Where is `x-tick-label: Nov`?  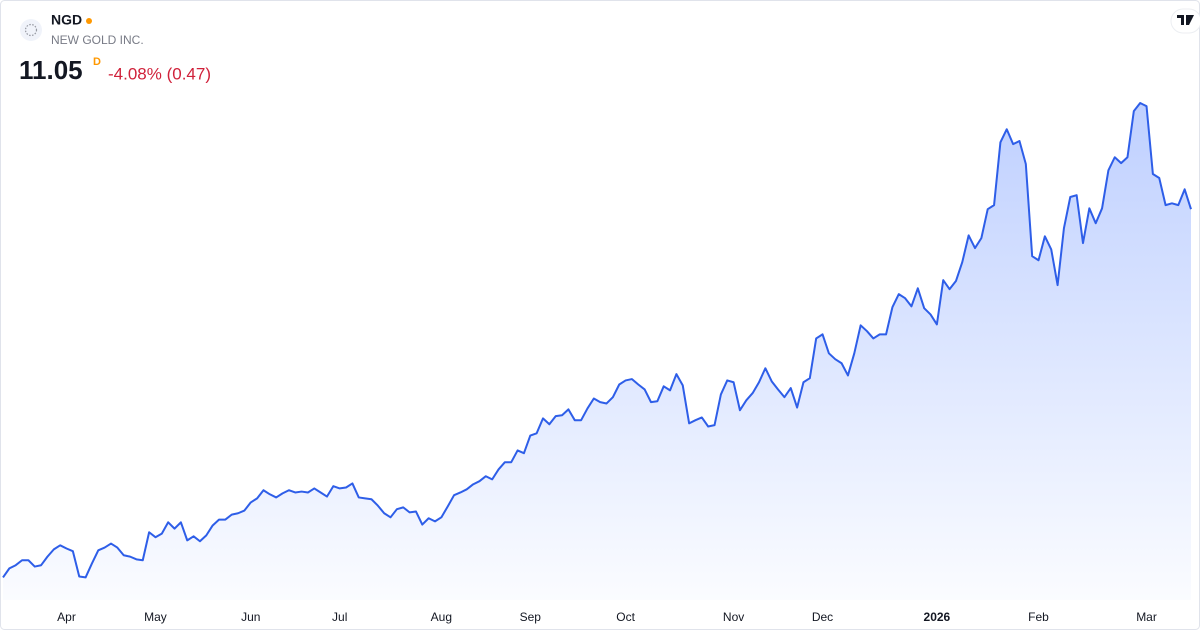 x-tick-label: Nov is located at coordinates (733, 617).